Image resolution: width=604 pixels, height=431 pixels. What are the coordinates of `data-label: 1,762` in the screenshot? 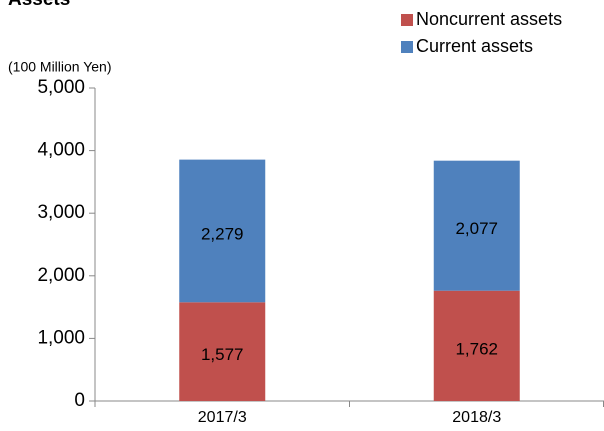 It's located at (476, 348).